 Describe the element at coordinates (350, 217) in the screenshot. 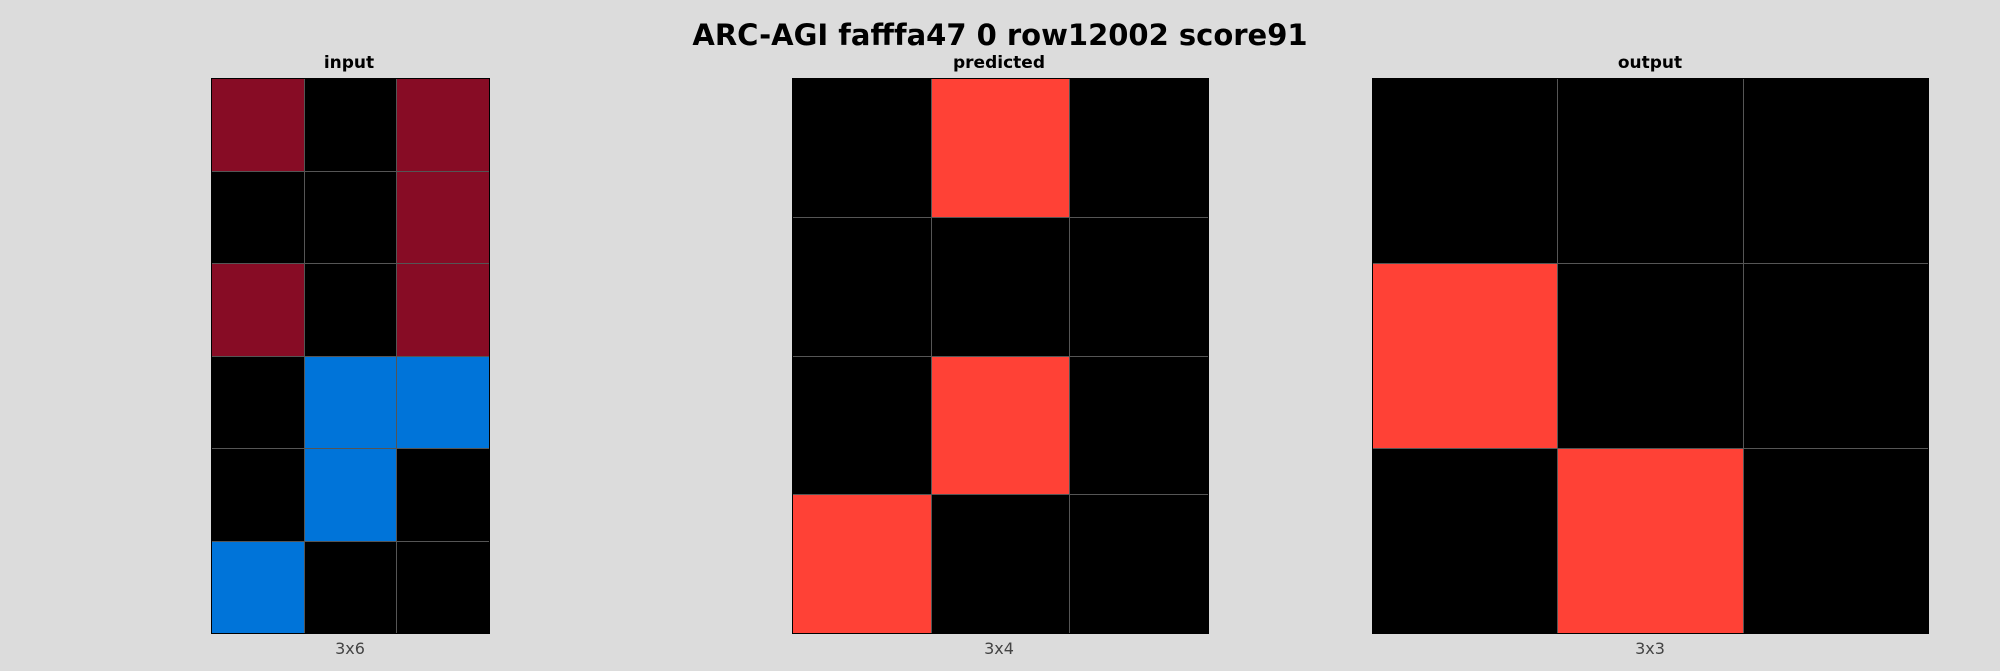

I see `input-cell-r1-c1` at that location.